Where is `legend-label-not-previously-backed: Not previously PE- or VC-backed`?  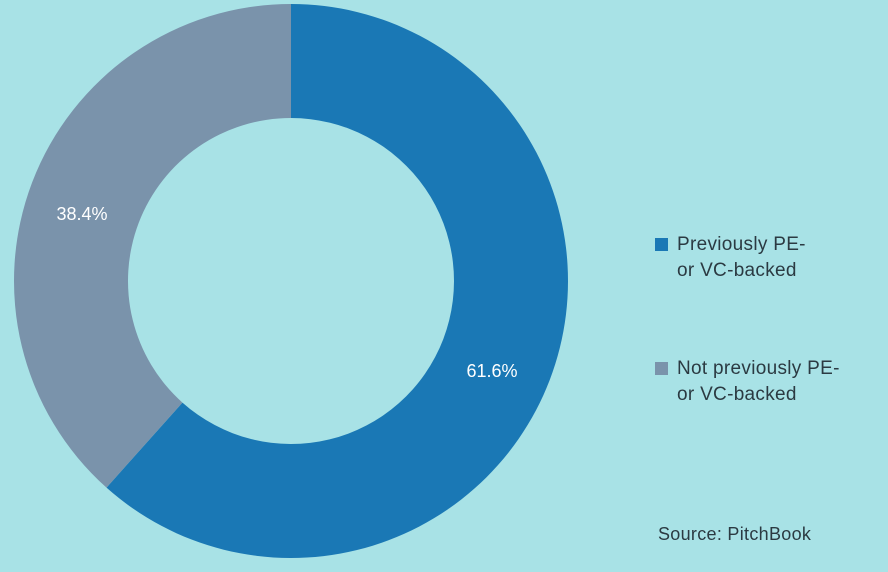 legend-label-not-previously-backed: Not previously PE- or VC-backed is located at coordinates (758, 381).